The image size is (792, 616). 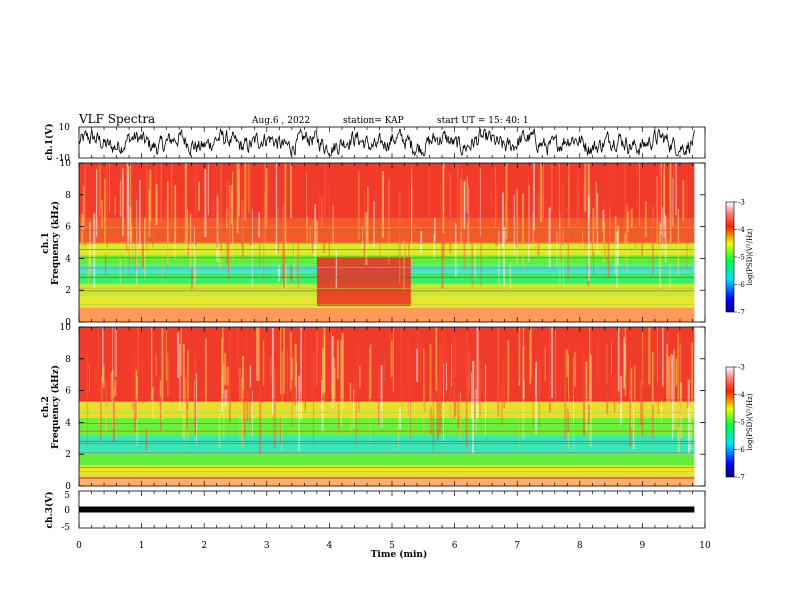 I want to click on time-axis-labels: 0 1 2 3 4 5 6 7 8 9 10, so click(x=393, y=546).